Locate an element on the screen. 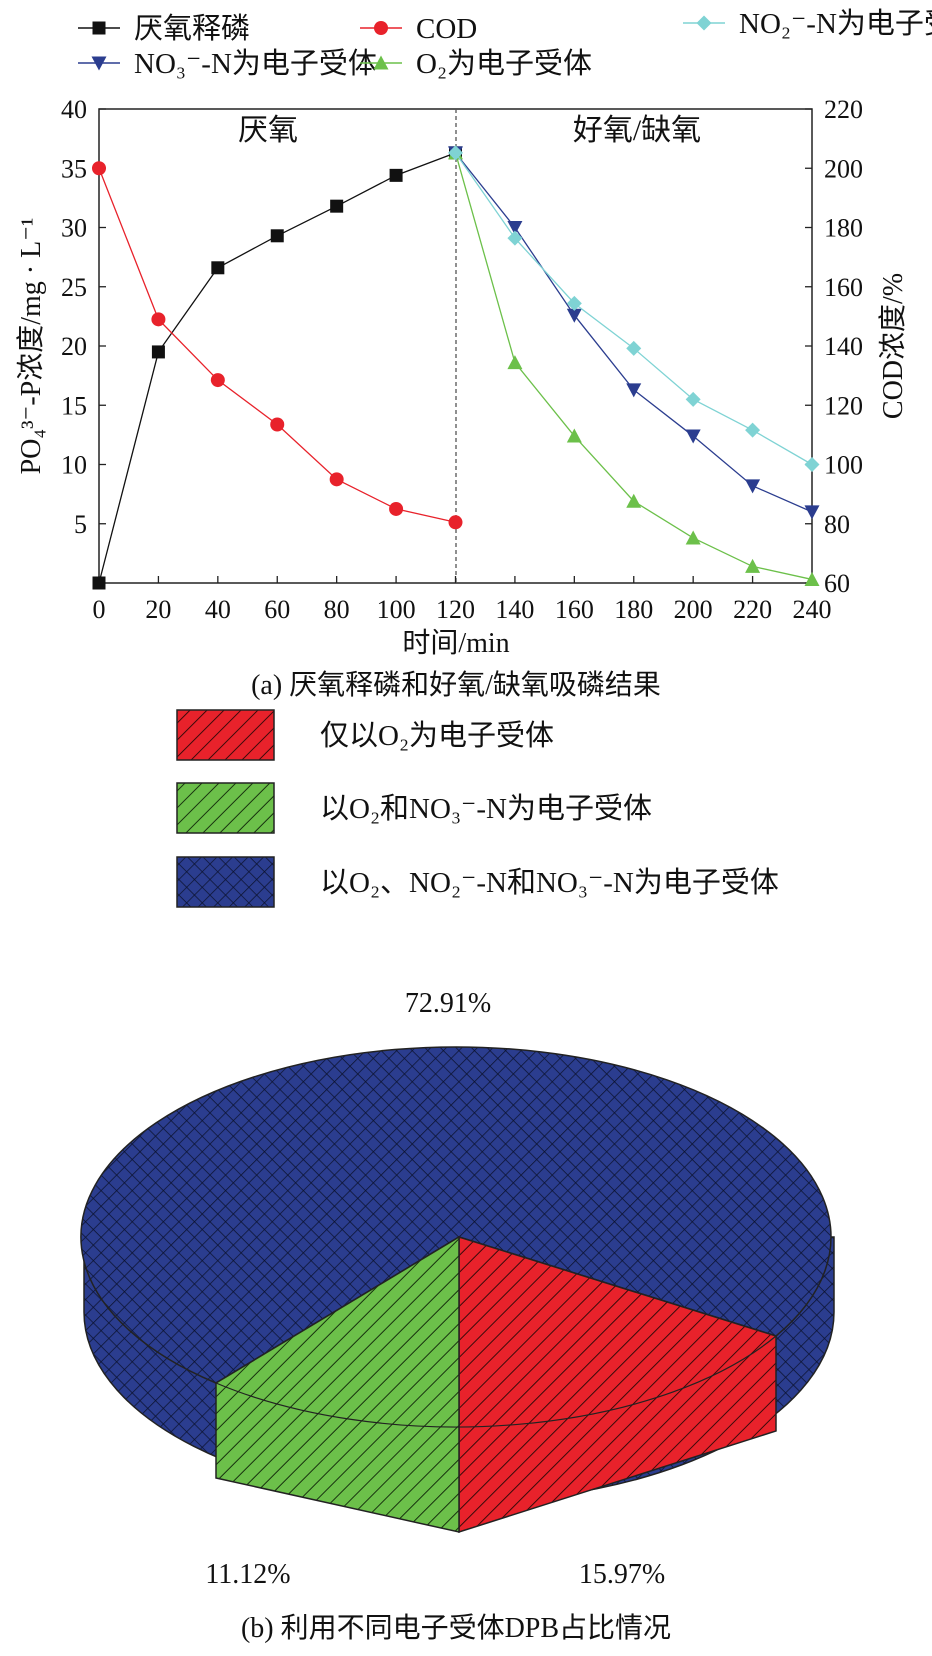 The height and width of the screenshot is (1656, 932). region-label-aerobic-anoxic: 好氧/缺氧 is located at coordinates (637, 130).